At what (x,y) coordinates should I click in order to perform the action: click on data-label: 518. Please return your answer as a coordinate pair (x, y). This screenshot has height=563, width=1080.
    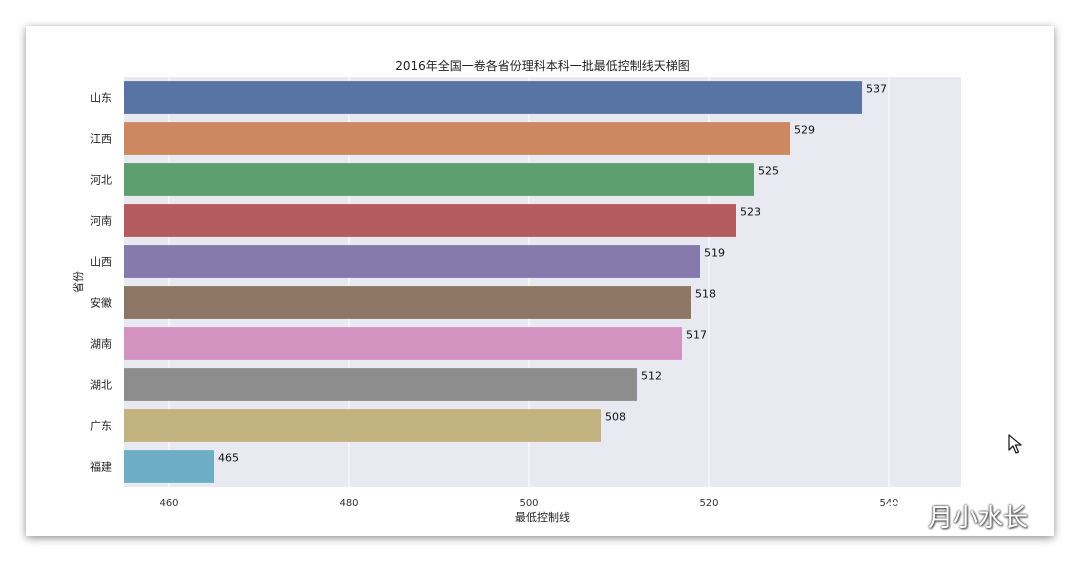
    Looking at the image, I should click on (705, 294).